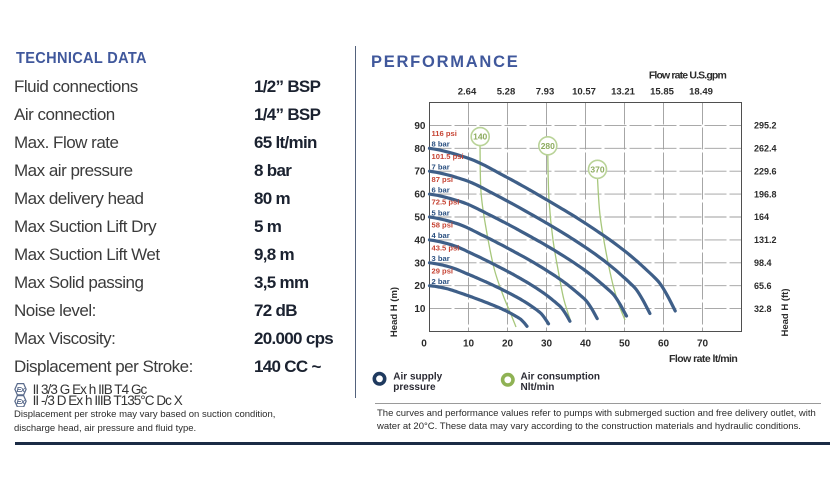 The width and height of the screenshot is (835, 500). I want to click on svg-text: 98.4, so click(763, 263).